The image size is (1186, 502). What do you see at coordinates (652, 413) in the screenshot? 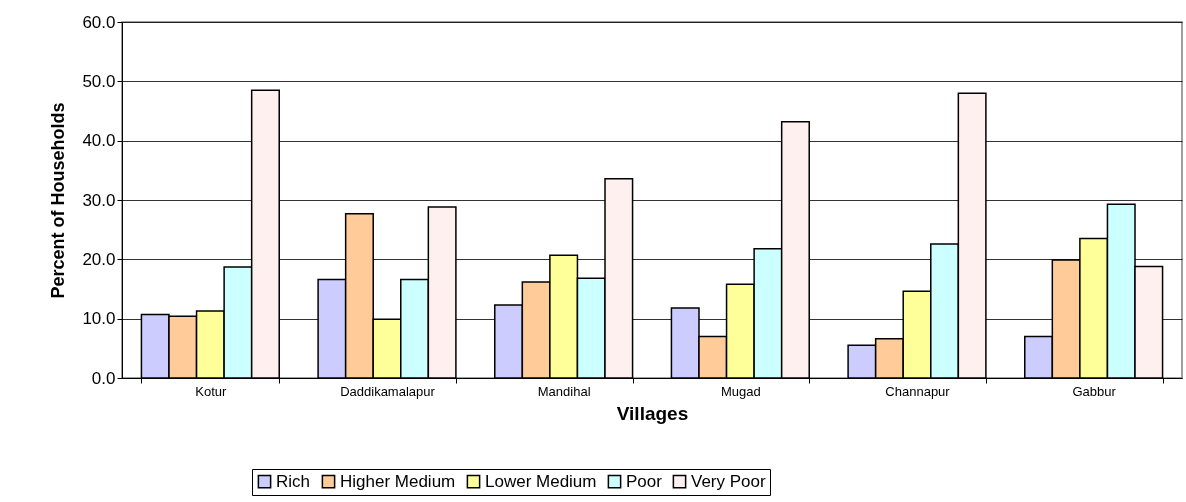
I see `x-axis-title: Villages` at bounding box center [652, 413].